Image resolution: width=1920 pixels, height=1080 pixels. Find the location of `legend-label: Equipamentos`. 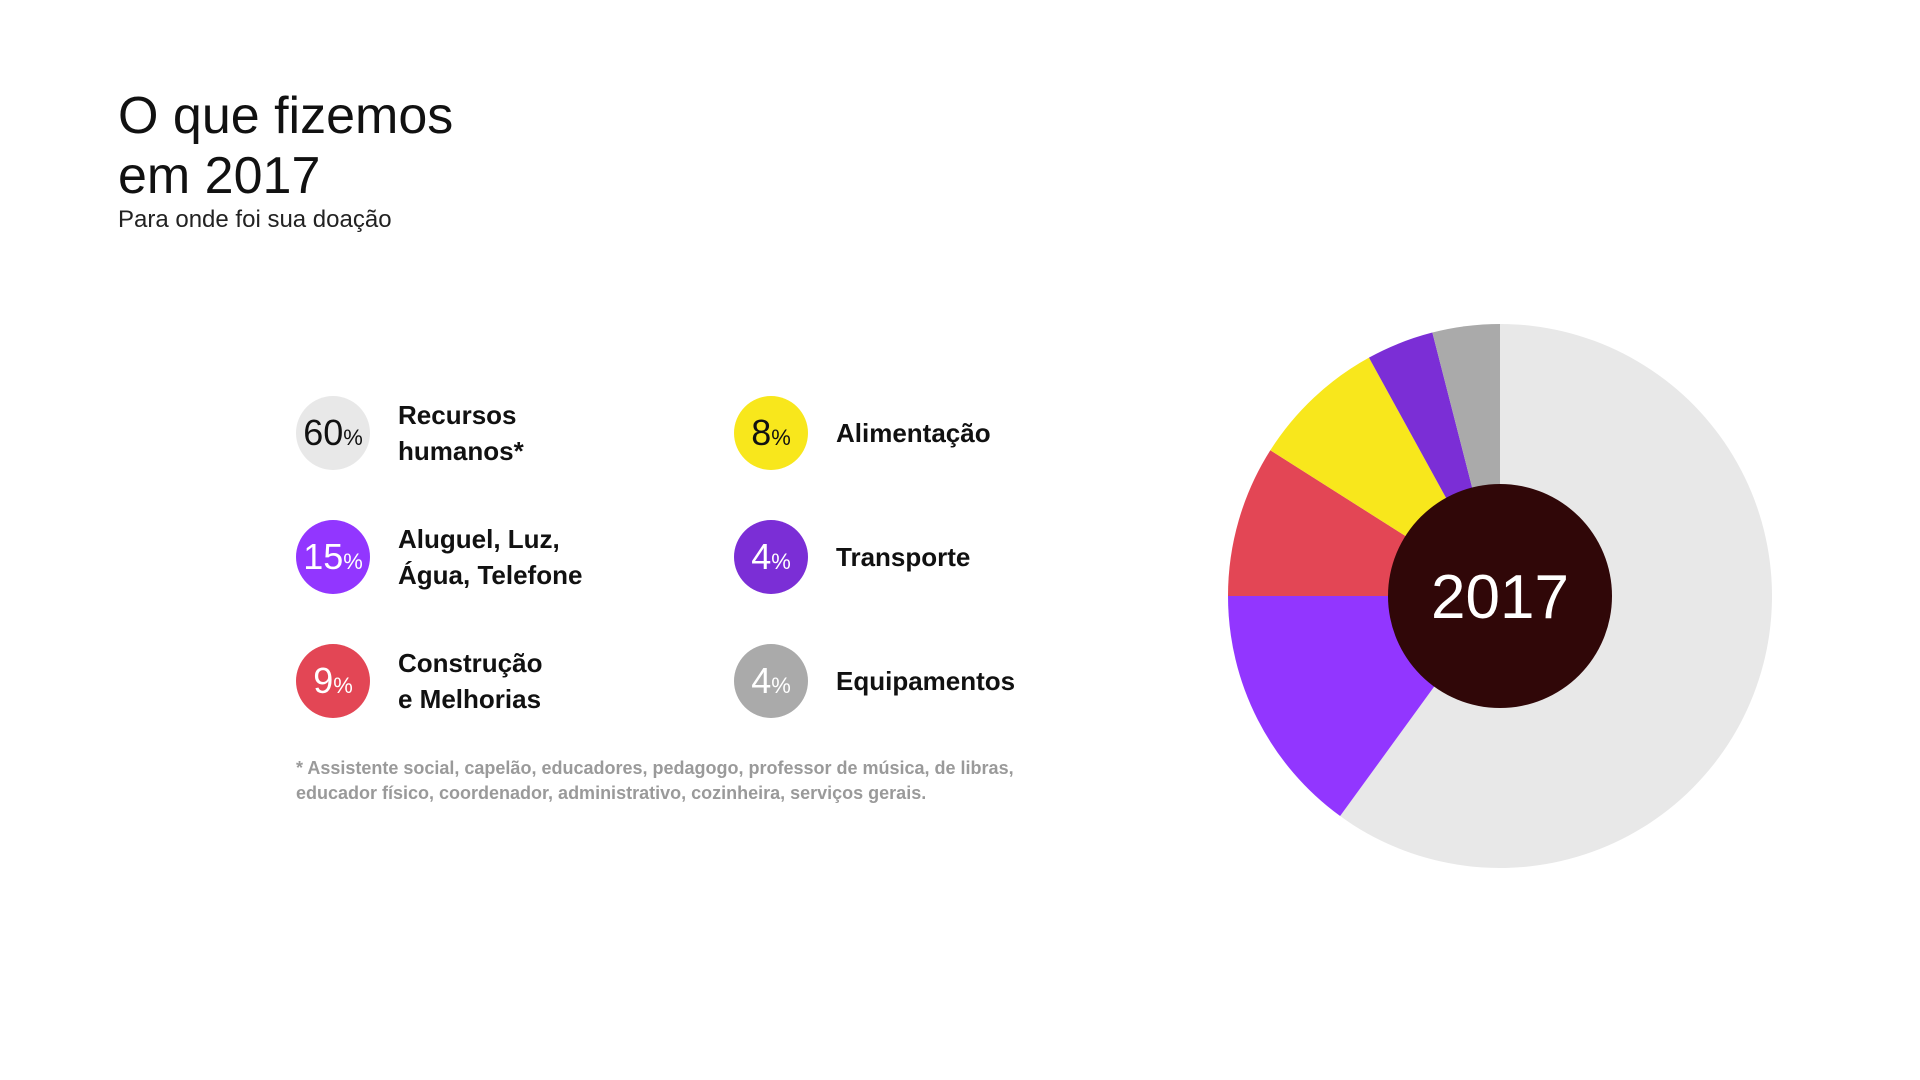

legend-label: Equipamentos is located at coordinates (926, 681).